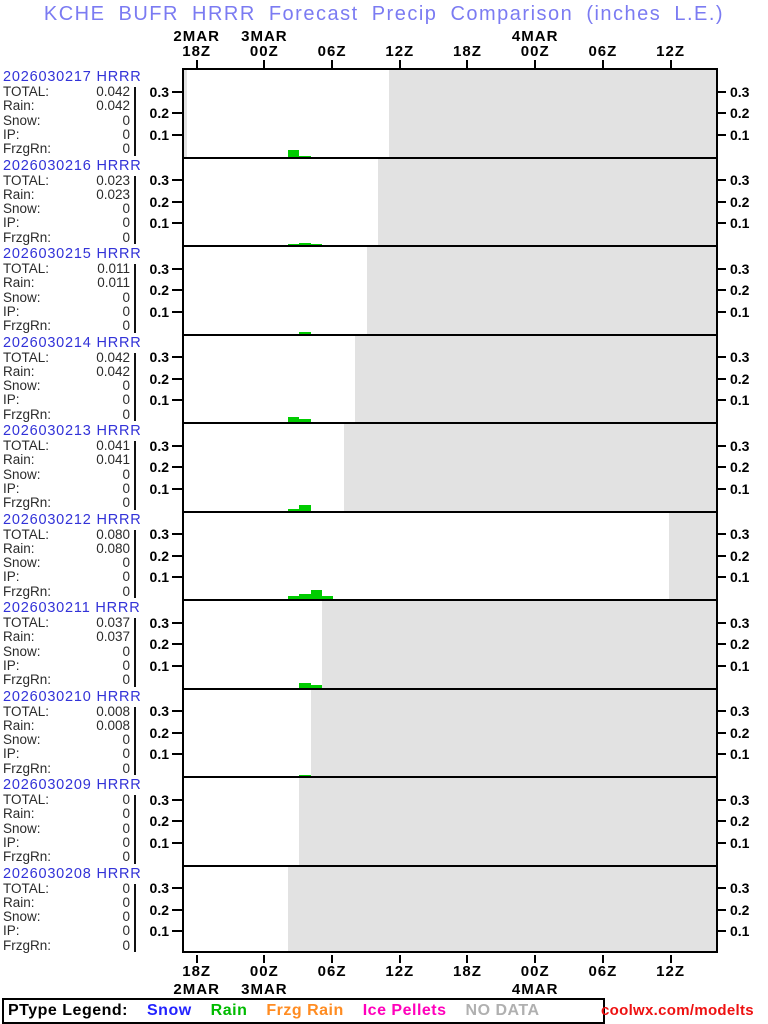 This screenshot has width=768, height=1024. Describe the element at coordinates (445, 977) in the screenshot. I see `time-axis-bottom: 18Z 2MAR 00Z 3MAR 06Z 12Z 18Z 00Z 4MAR 06Z 12Z` at that location.